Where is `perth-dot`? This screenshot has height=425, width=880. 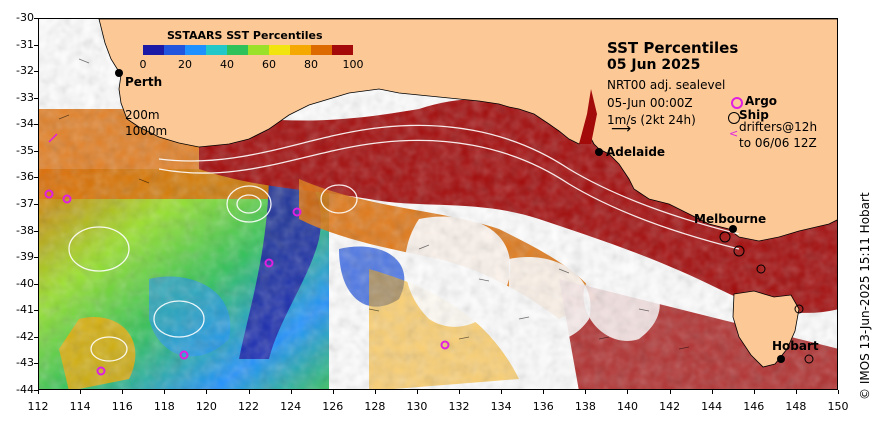
perth-dot is located at coordinates (119, 73).